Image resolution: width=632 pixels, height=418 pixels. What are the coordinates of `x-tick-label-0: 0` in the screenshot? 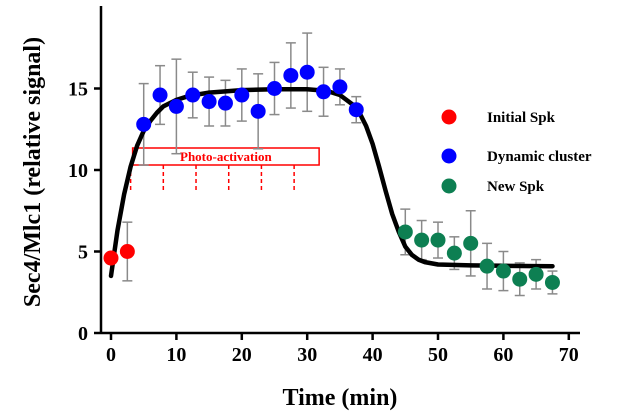 It's located at (111, 355).